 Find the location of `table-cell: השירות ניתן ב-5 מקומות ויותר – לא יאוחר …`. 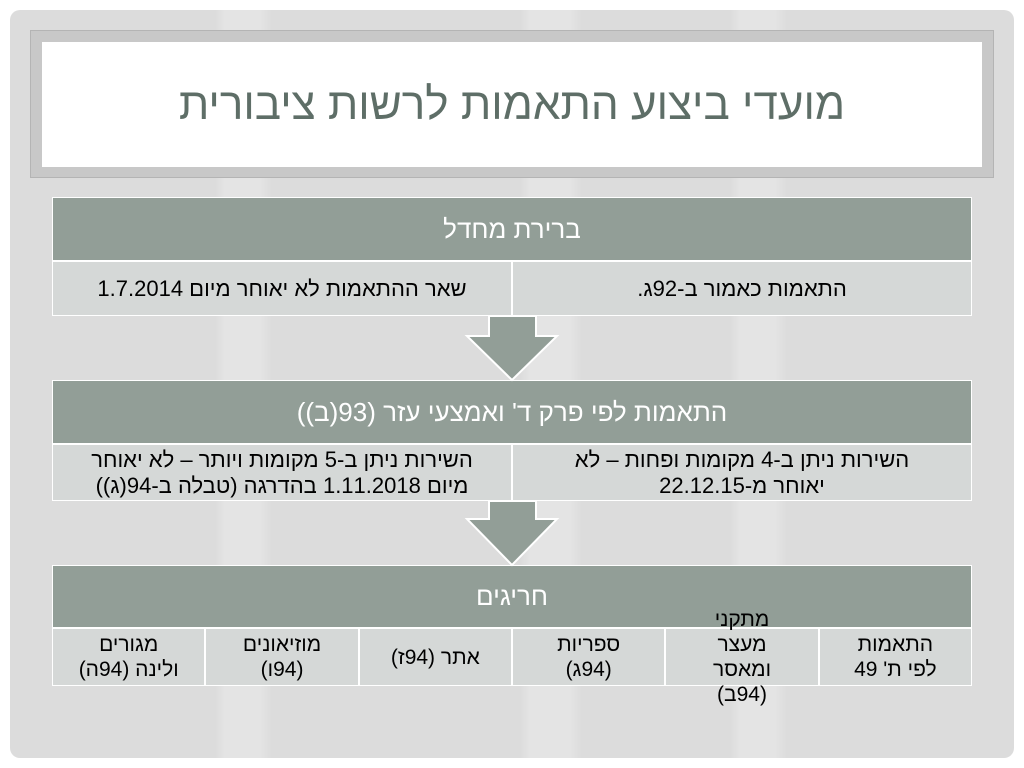

table-cell: השירות ניתן ב-5 מקומות ויותר – לא יאוחר … is located at coordinates (282, 472).